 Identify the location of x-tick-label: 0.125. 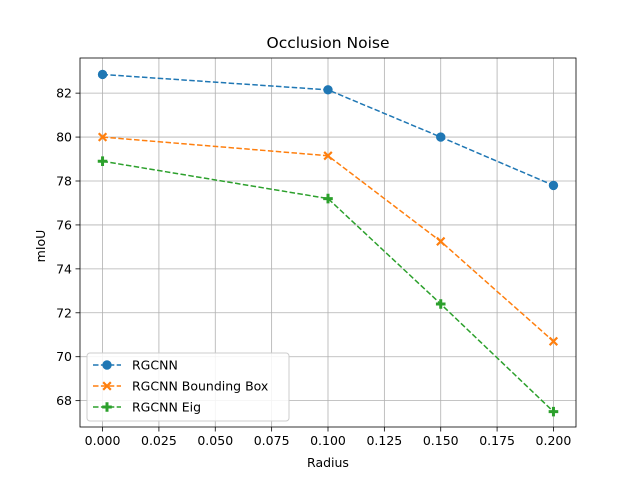
(384, 440).